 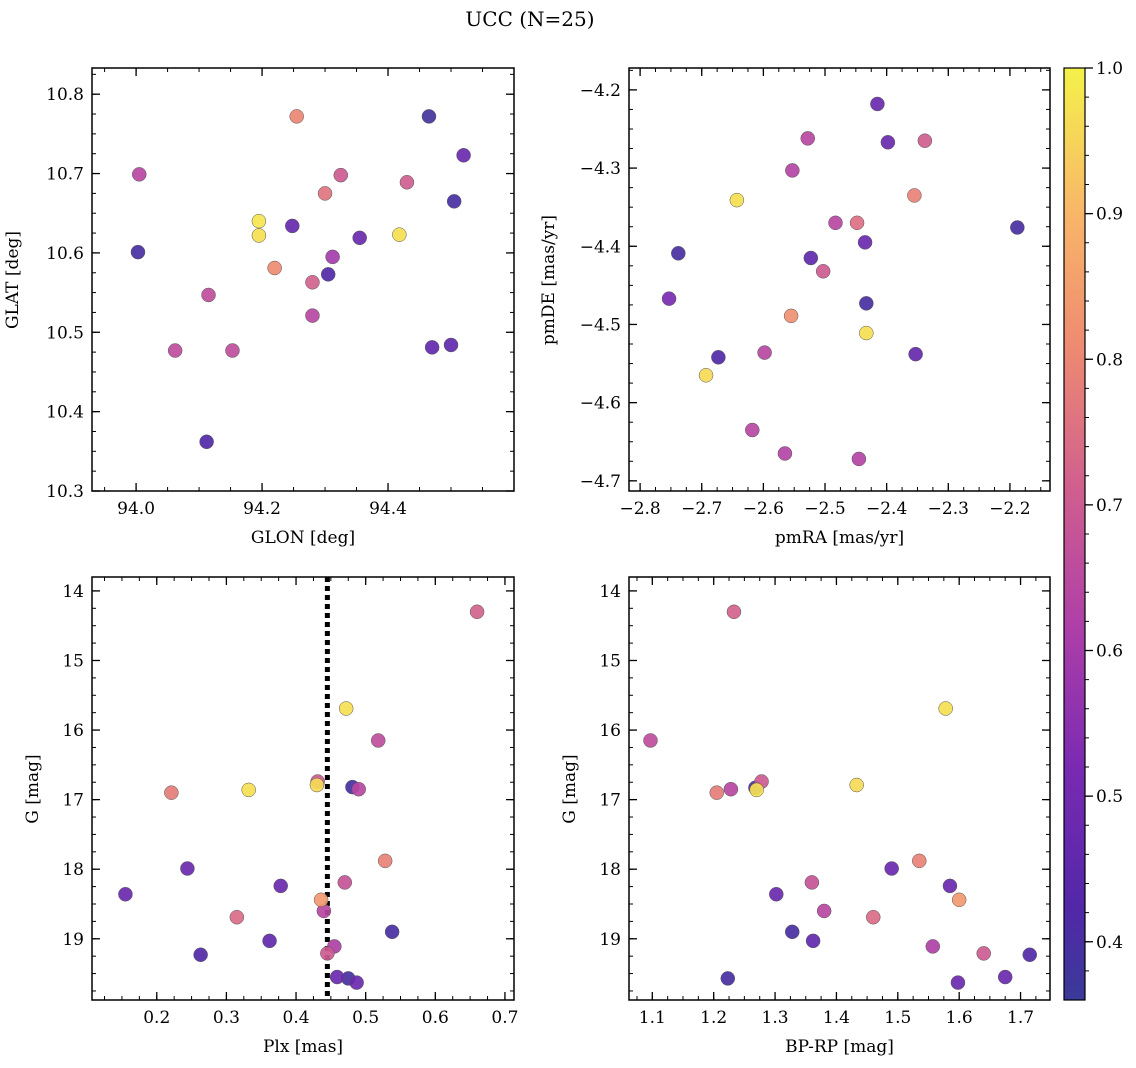 What do you see at coordinates (610, 731) in the screenshot?
I see `y-tick-label: 16` at bounding box center [610, 731].